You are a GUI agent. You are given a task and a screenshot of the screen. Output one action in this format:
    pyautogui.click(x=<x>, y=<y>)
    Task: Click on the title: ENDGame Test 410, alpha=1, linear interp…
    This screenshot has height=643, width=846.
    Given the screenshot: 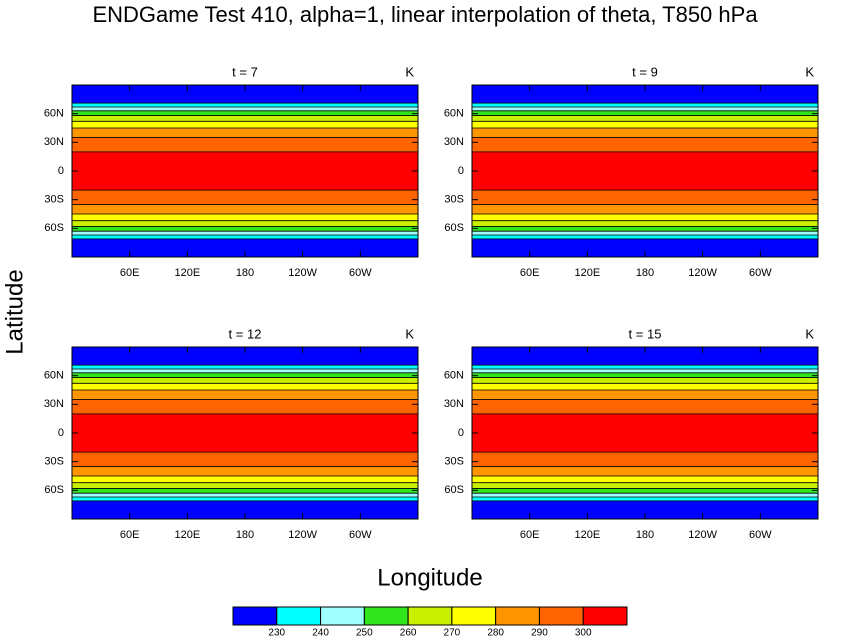 What is the action you would take?
    pyautogui.click(x=425, y=14)
    